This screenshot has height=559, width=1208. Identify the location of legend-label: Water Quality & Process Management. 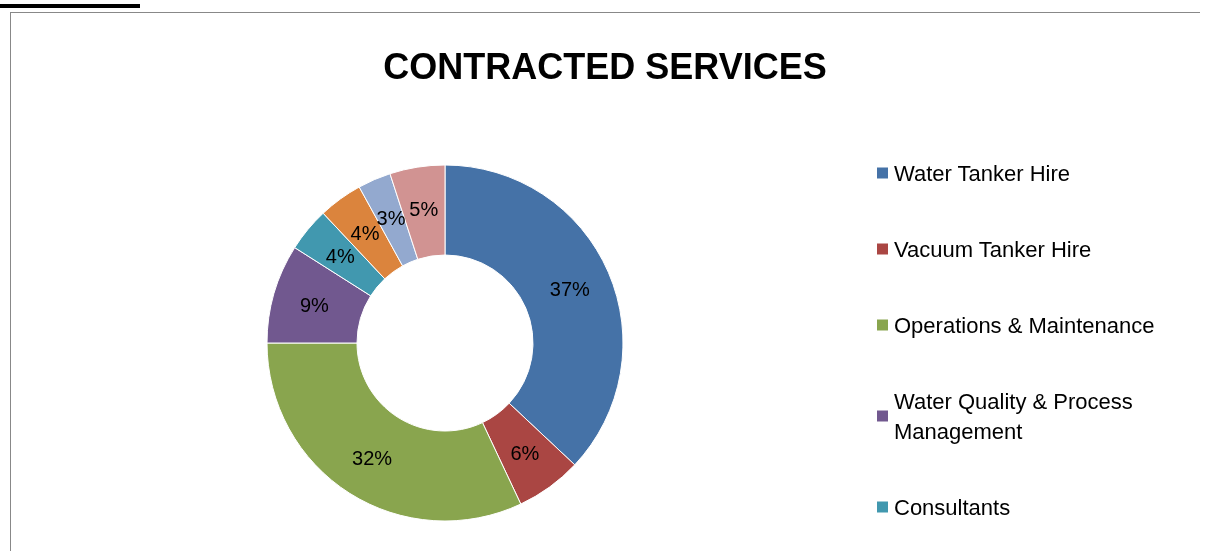
(1016, 416).